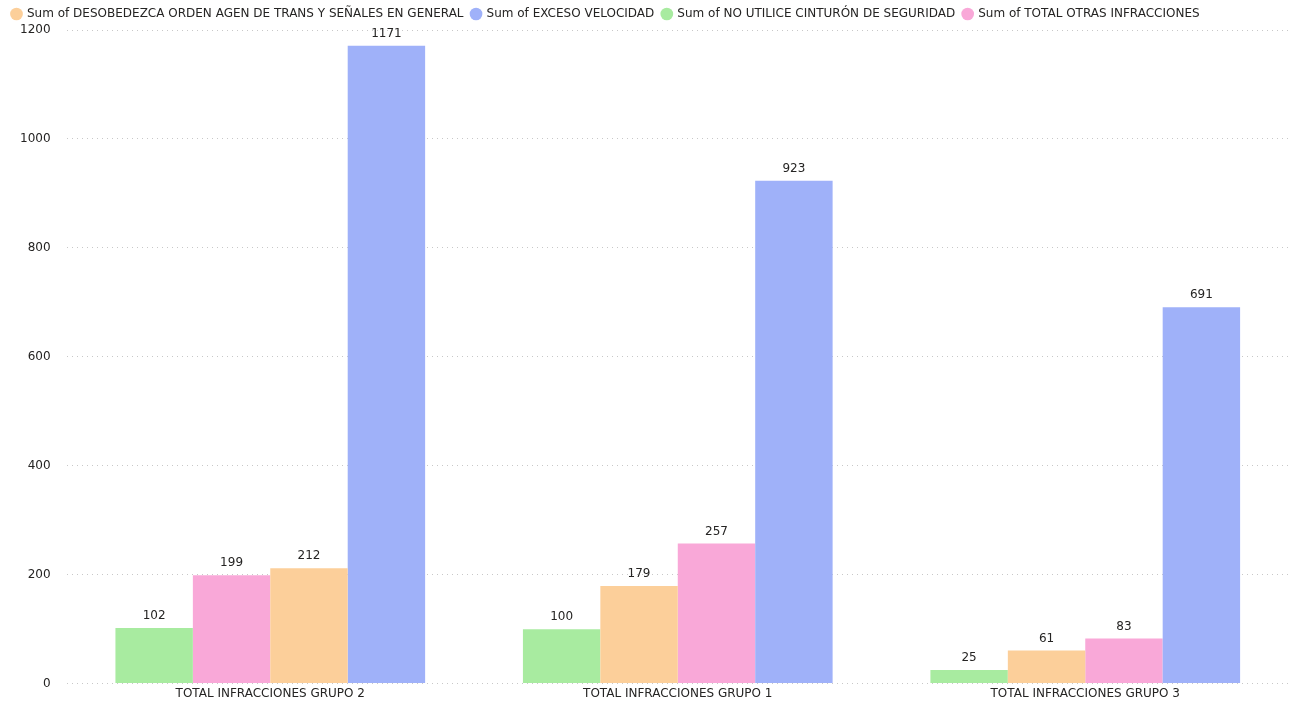 This screenshot has width=1297, height=708. What do you see at coordinates (816, 13) in the screenshot?
I see `legend-label: Sum of NO UTILICE CINTURÓN DE SEGURIDAD` at bounding box center [816, 13].